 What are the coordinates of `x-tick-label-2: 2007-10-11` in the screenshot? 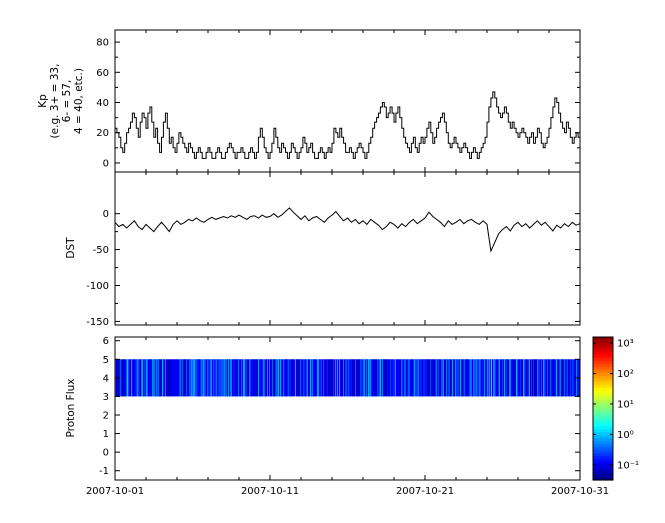 It's located at (270, 491).